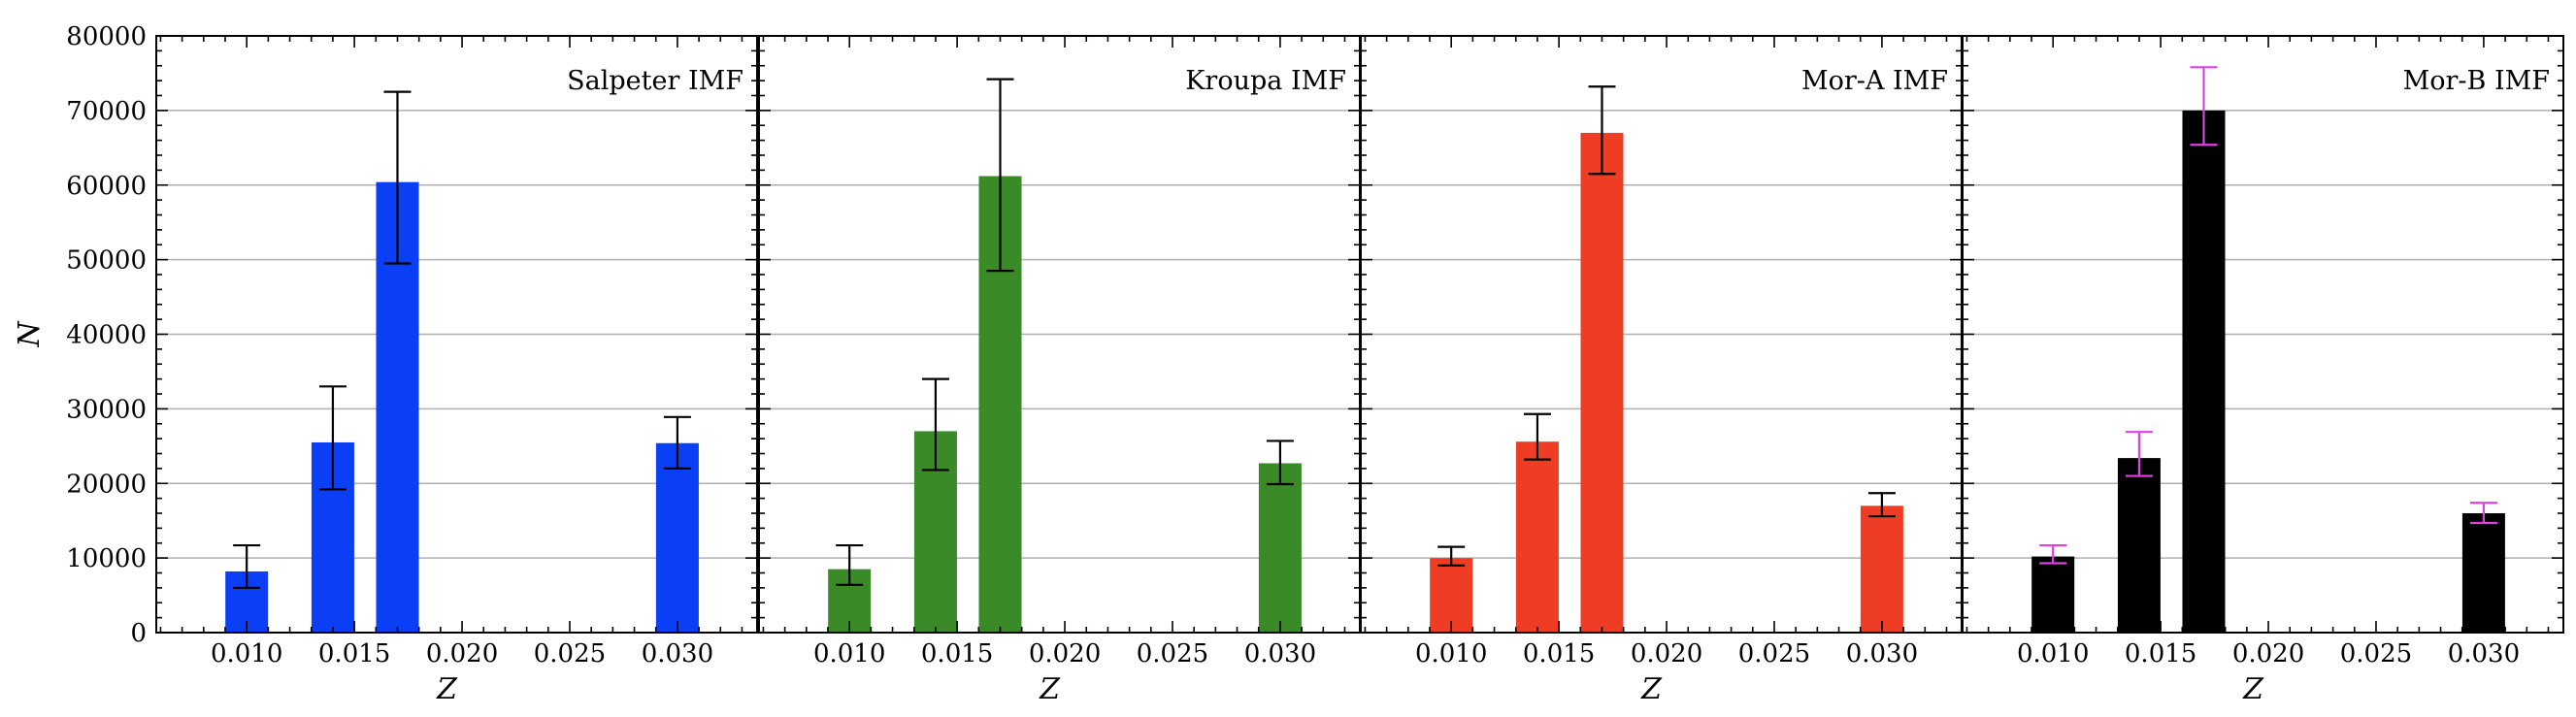  I want to click on y-tick-label: 60000, so click(106, 186).